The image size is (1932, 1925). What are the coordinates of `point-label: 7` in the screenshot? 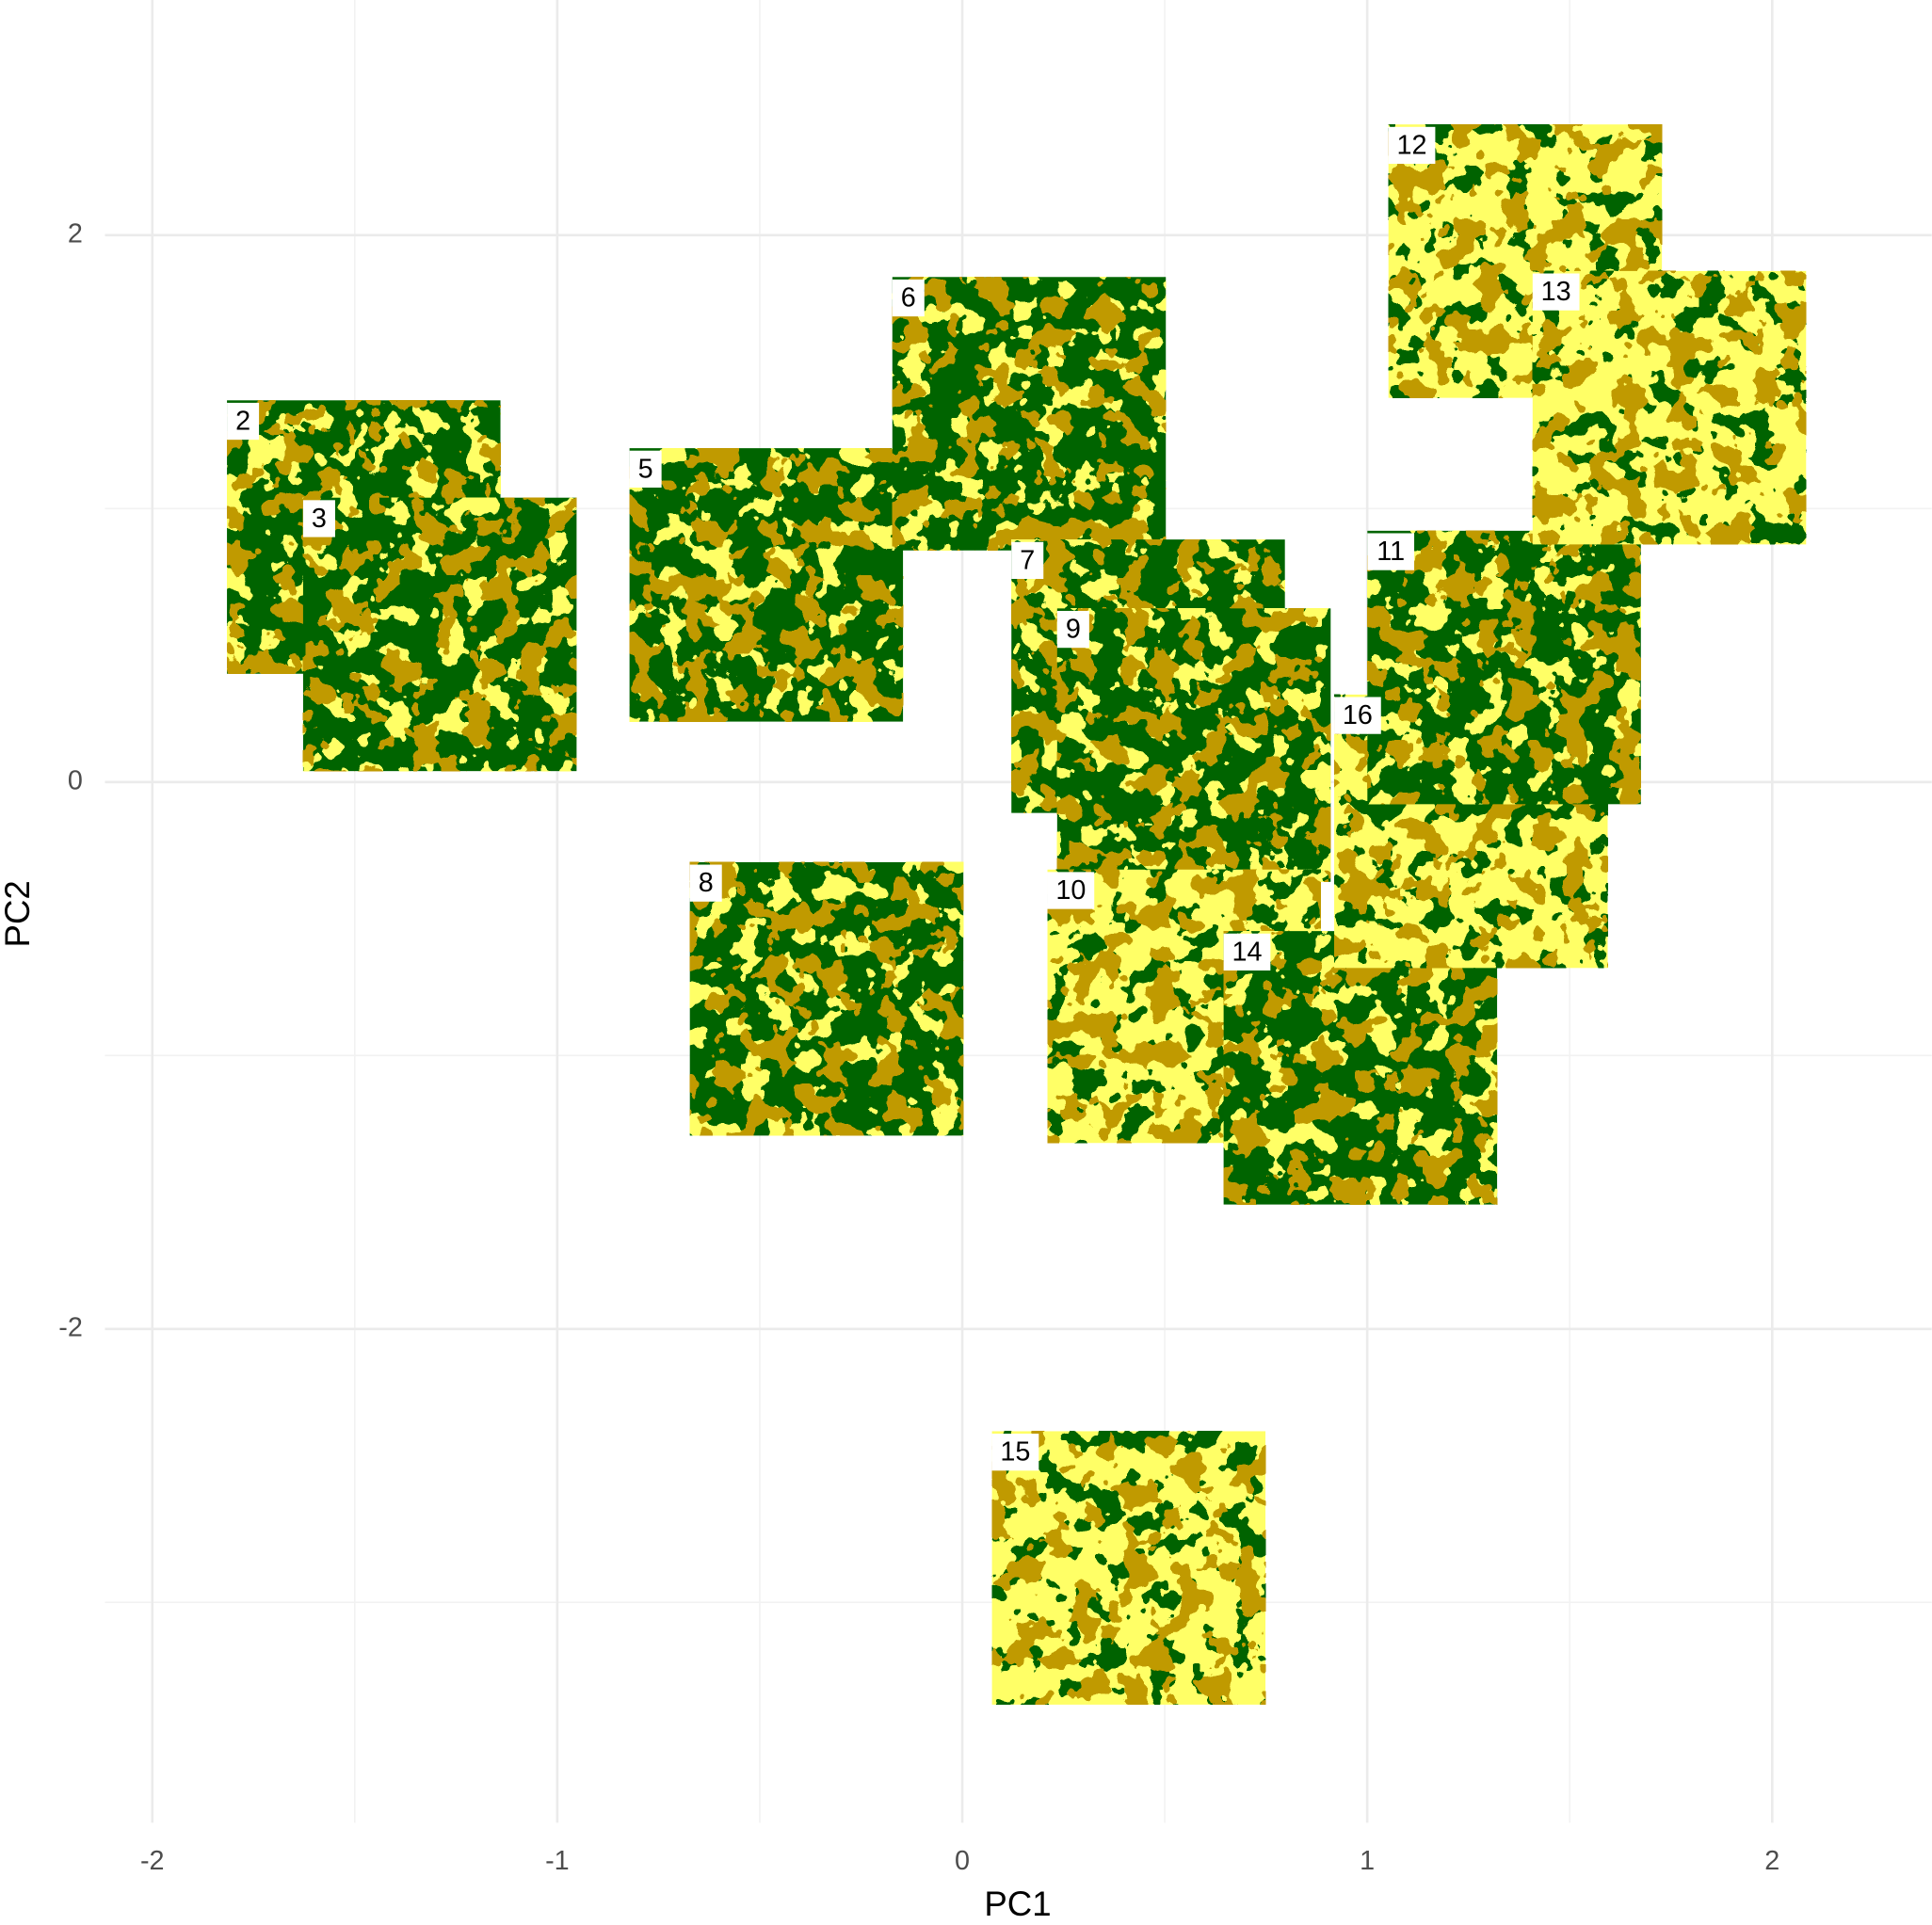 It's located at (1027, 560).